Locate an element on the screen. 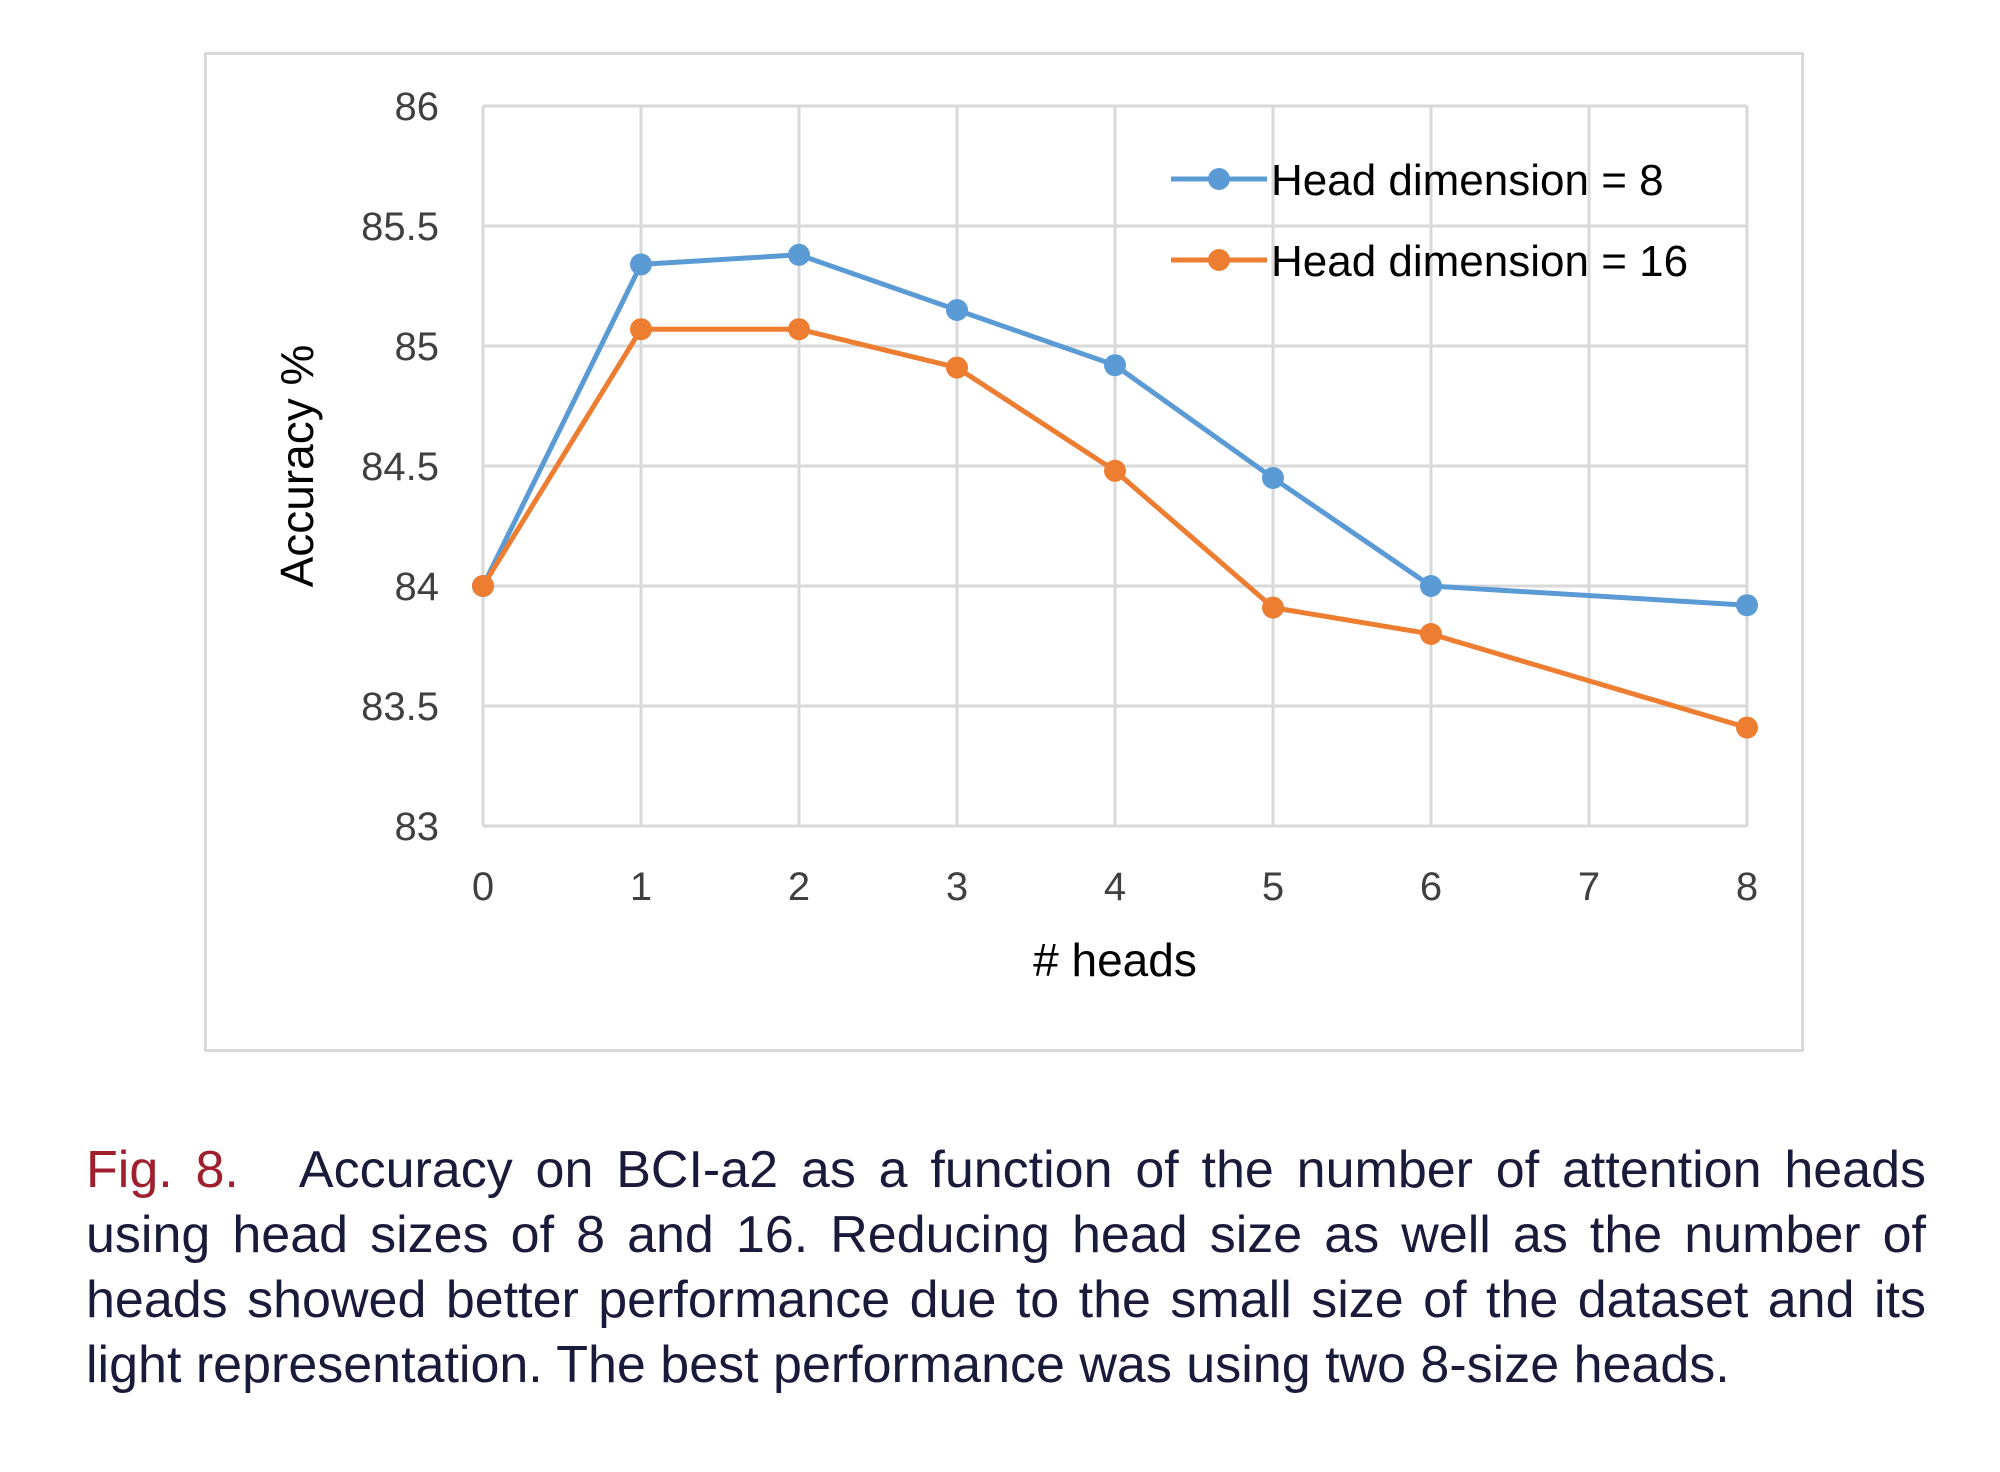 The height and width of the screenshot is (1472, 2000). y-tick-label: 83.5 is located at coordinates (400, 707).